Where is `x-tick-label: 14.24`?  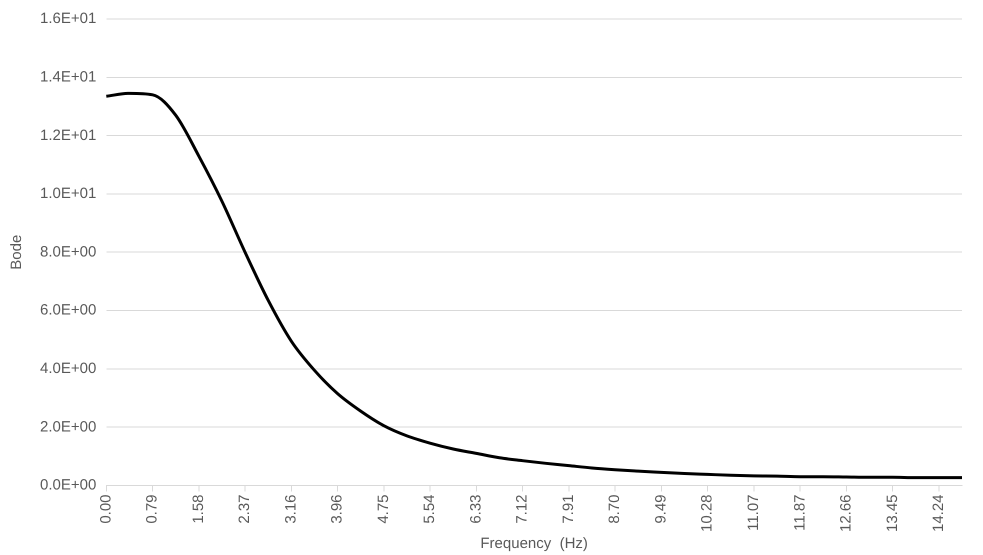 x-tick-label: 14.24 is located at coordinates (939, 513).